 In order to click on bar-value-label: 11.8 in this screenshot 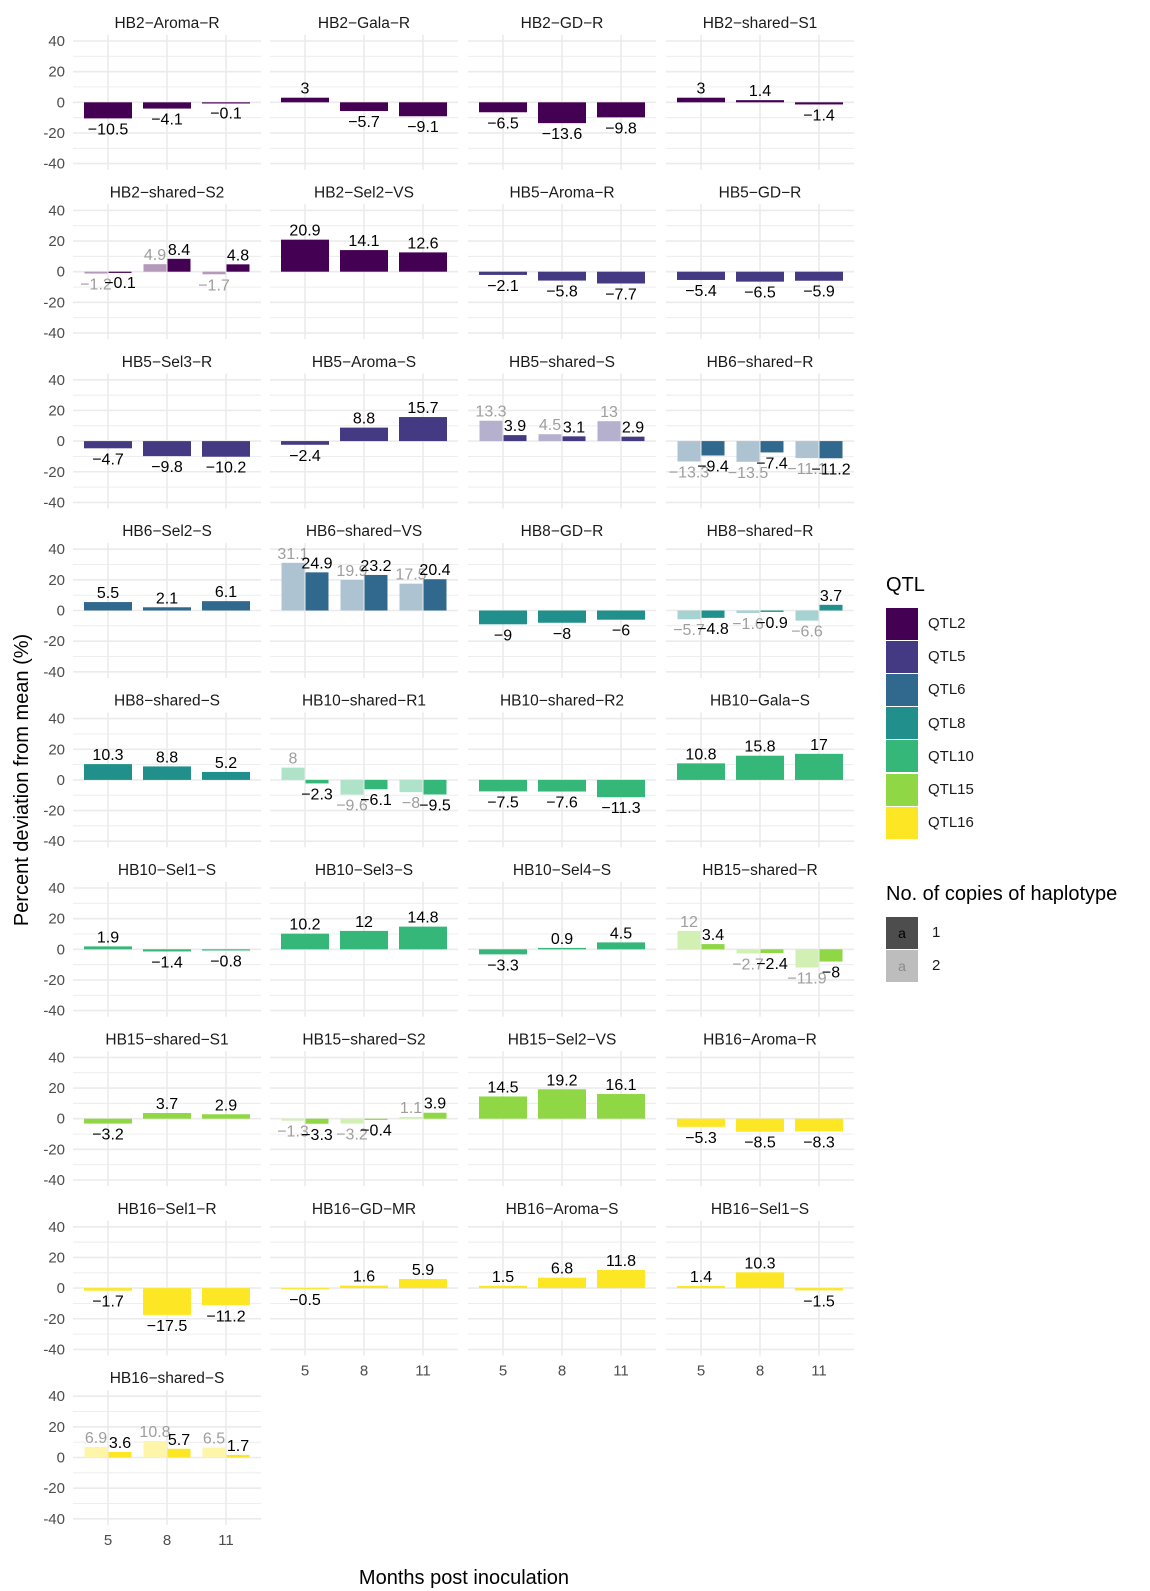, I will do `click(621, 1261)`.